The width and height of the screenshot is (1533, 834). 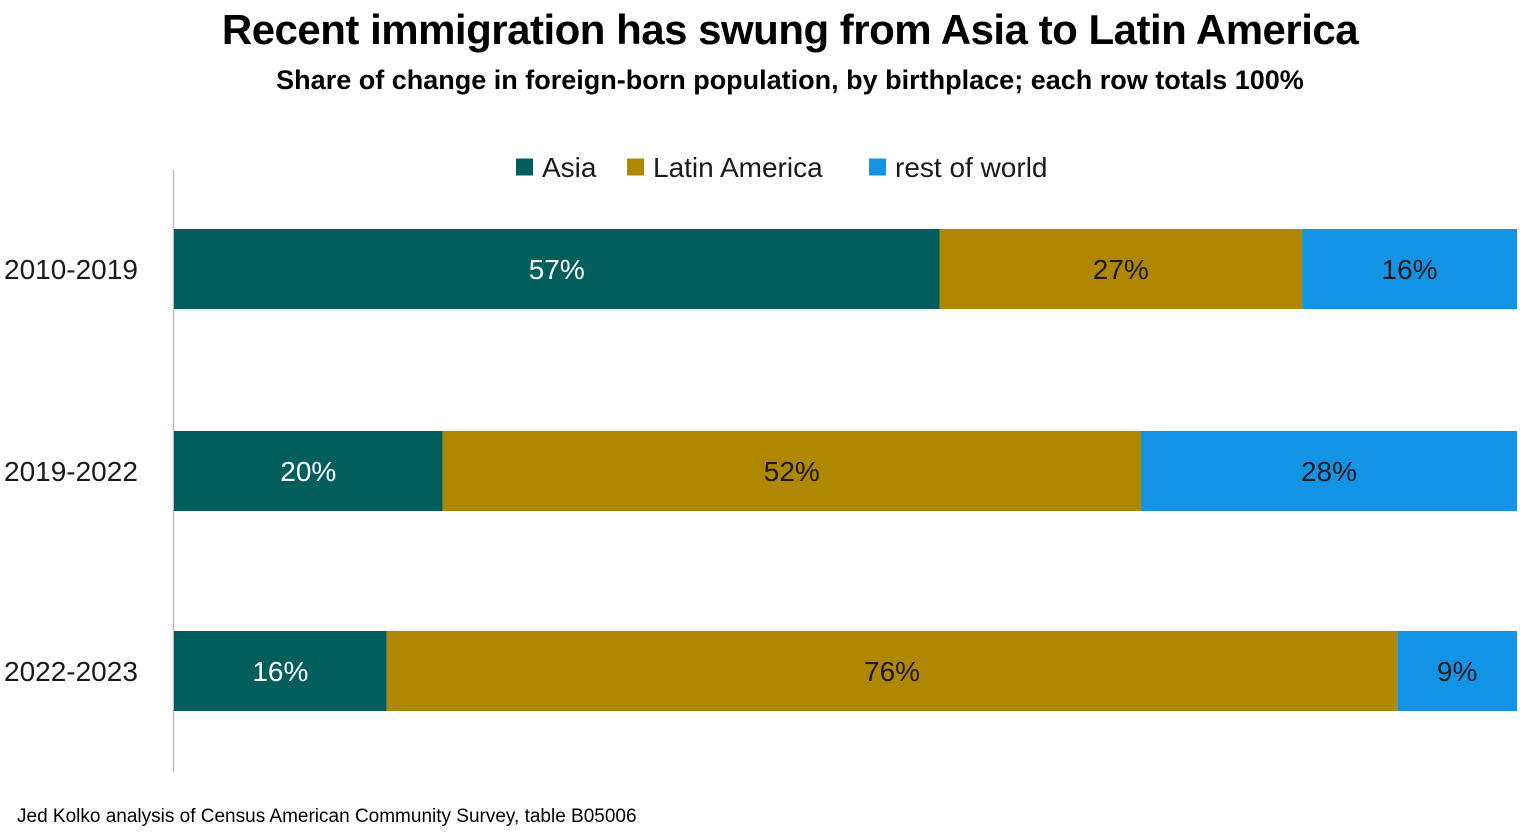 I want to click on data-label: 28%, so click(x=1329, y=471).